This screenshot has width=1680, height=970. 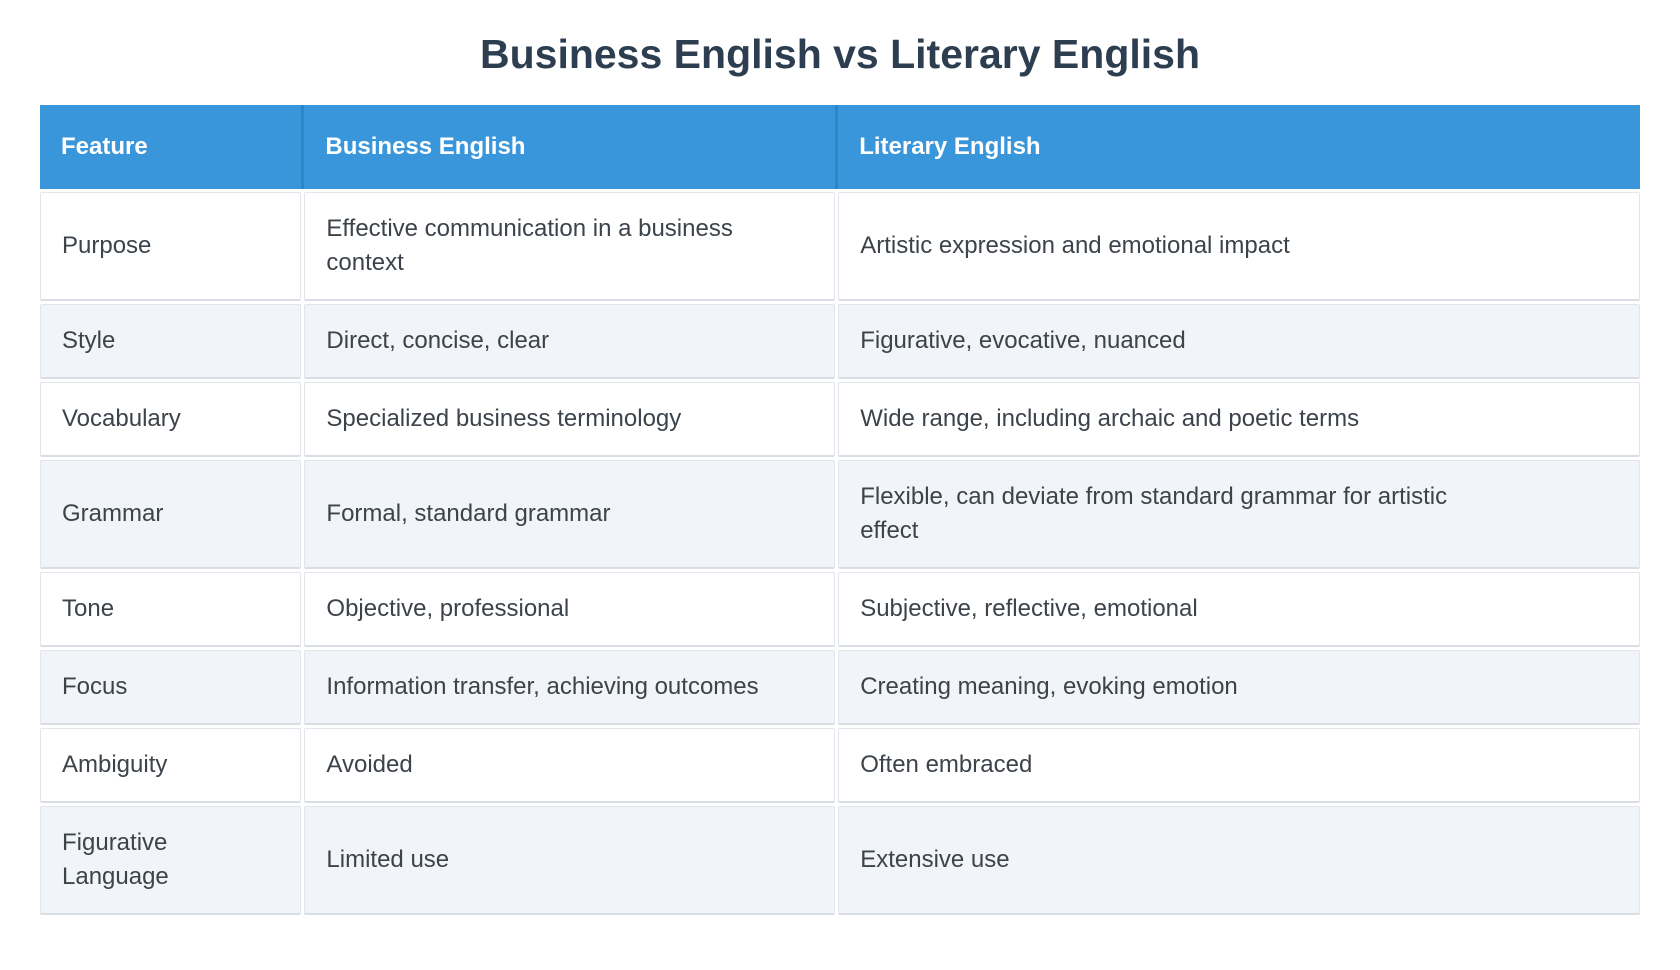 What do you see at coordinates (1239, 609) in the screenshot?
I see `literary-cell: Subjective, reflective, emotional` at bounding box center [1239, 609].